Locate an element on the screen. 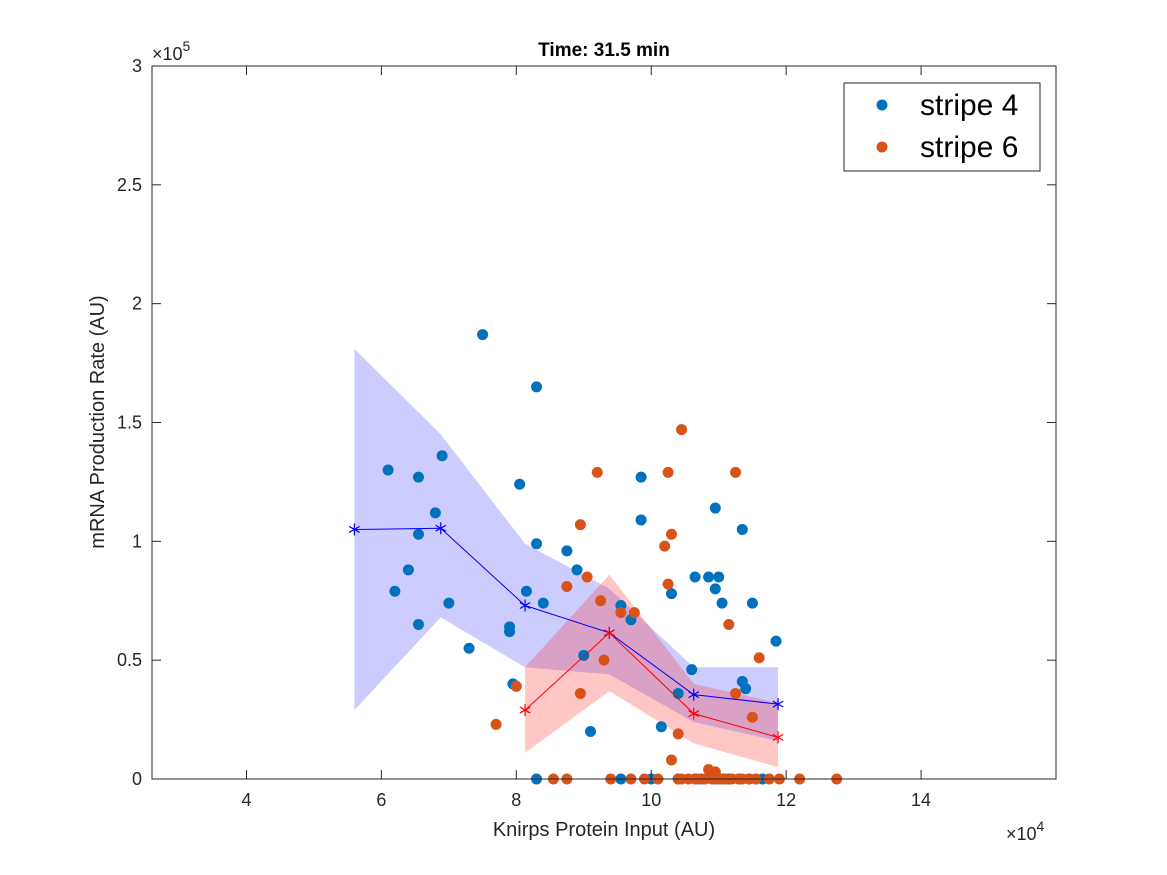  y-tick-label: 1.5 is located at coordinates (129, 423).